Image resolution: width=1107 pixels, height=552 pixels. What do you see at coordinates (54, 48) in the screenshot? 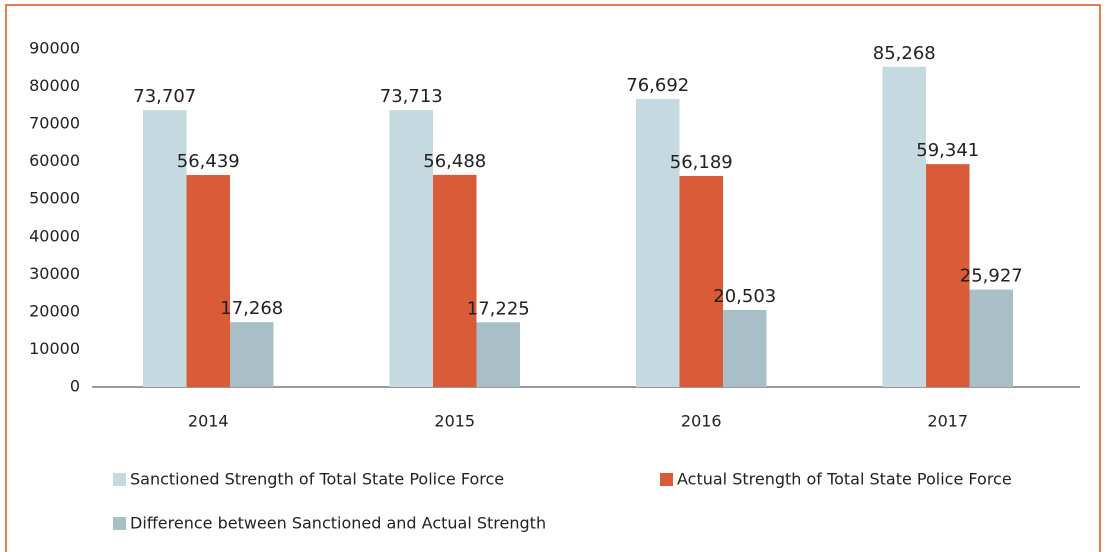
I see `y-tick-label: 90000` at bounding box center [54, 48].